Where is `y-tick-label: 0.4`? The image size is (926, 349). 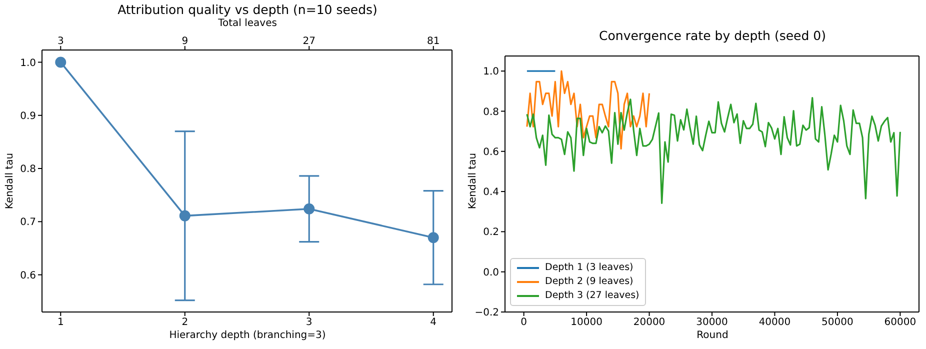
y-tick-label: 0.4 is located at coordinates (491, 192).